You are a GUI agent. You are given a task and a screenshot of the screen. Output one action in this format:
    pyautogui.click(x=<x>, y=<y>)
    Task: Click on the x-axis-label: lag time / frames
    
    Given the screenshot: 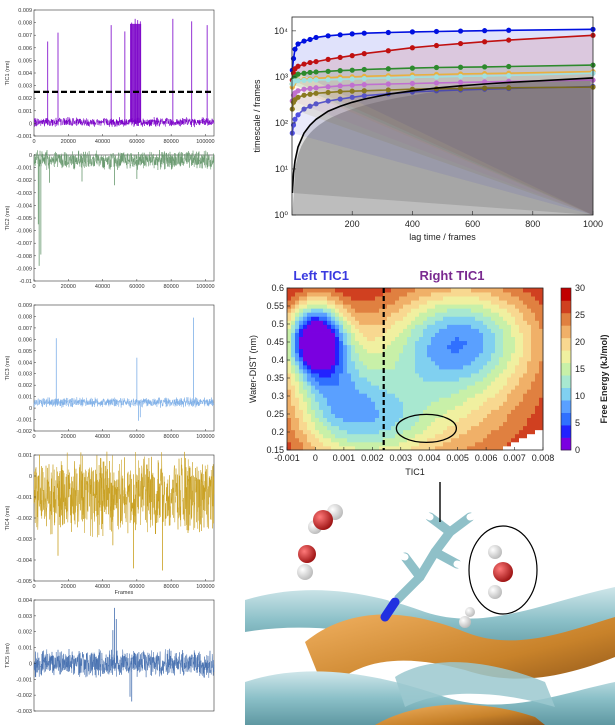 What is the action you would take?
    pyautogui.click(x=442, y=237)
    